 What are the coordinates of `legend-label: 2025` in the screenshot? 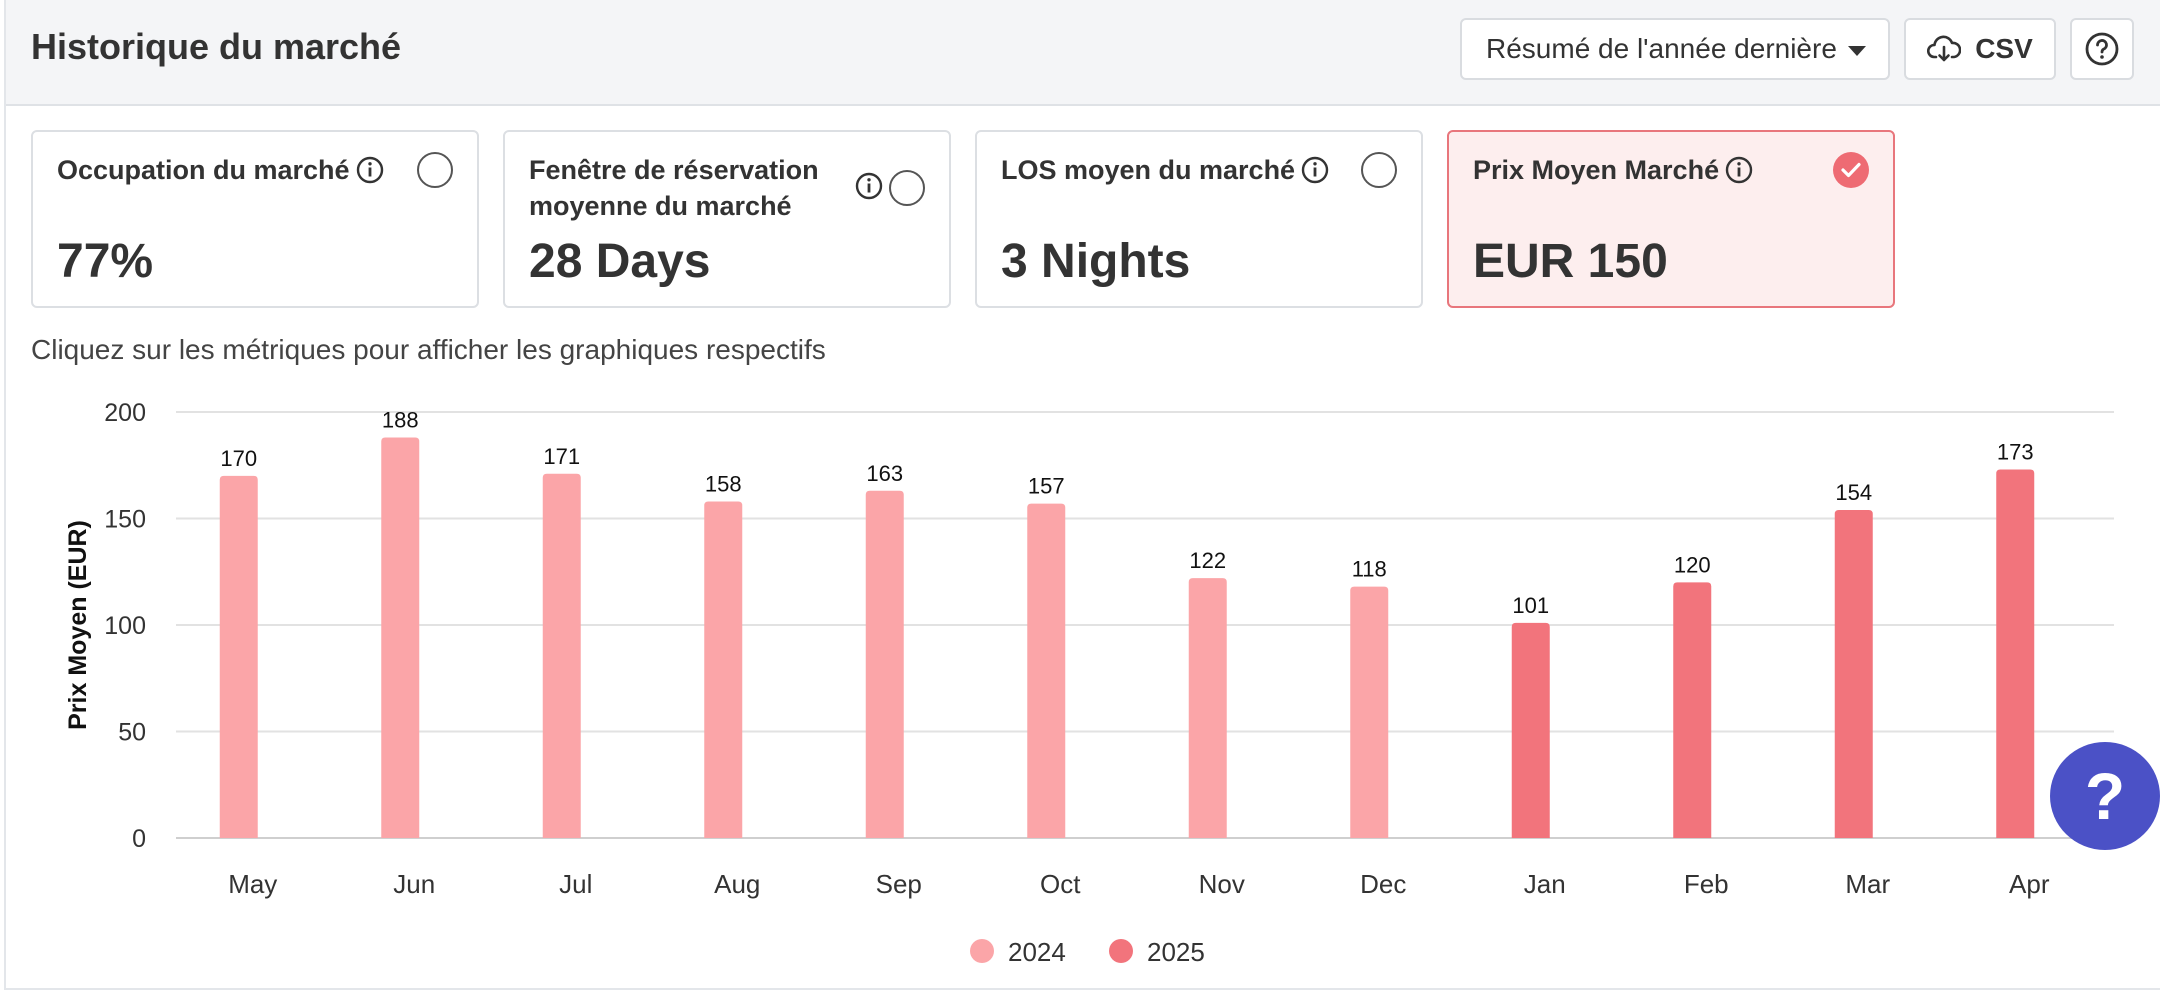 It's located at (1176, 952).